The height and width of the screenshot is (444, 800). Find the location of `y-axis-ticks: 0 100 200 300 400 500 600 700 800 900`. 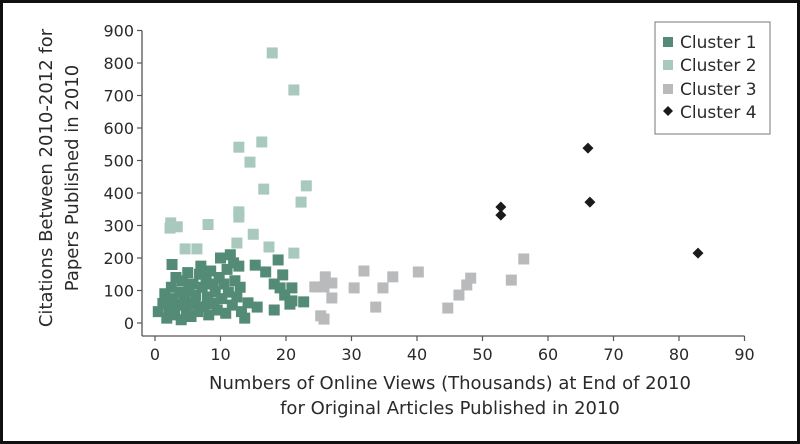

y-axis-ticks: 0 100 200 300 400 500 600 700 800 900 is located at coordinates (122, 177).